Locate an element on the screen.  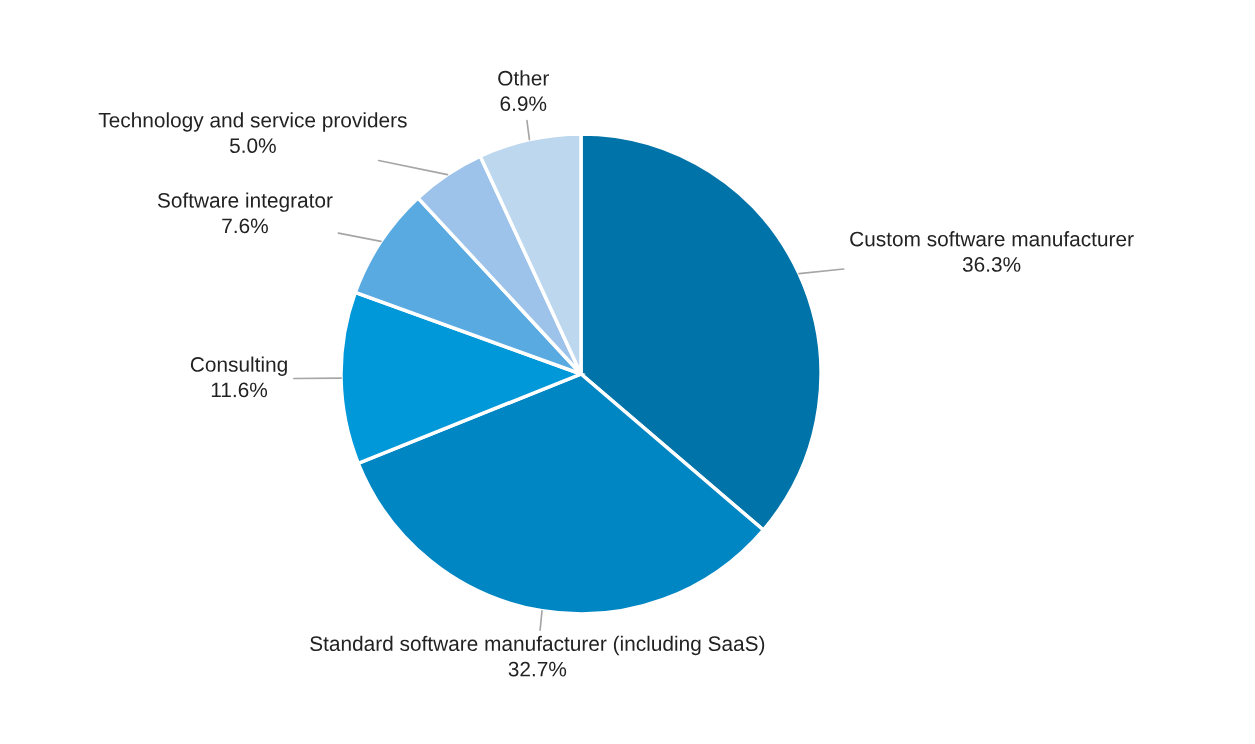
slice-label: Custom software manufacturer is located at coordinates (992, 239).